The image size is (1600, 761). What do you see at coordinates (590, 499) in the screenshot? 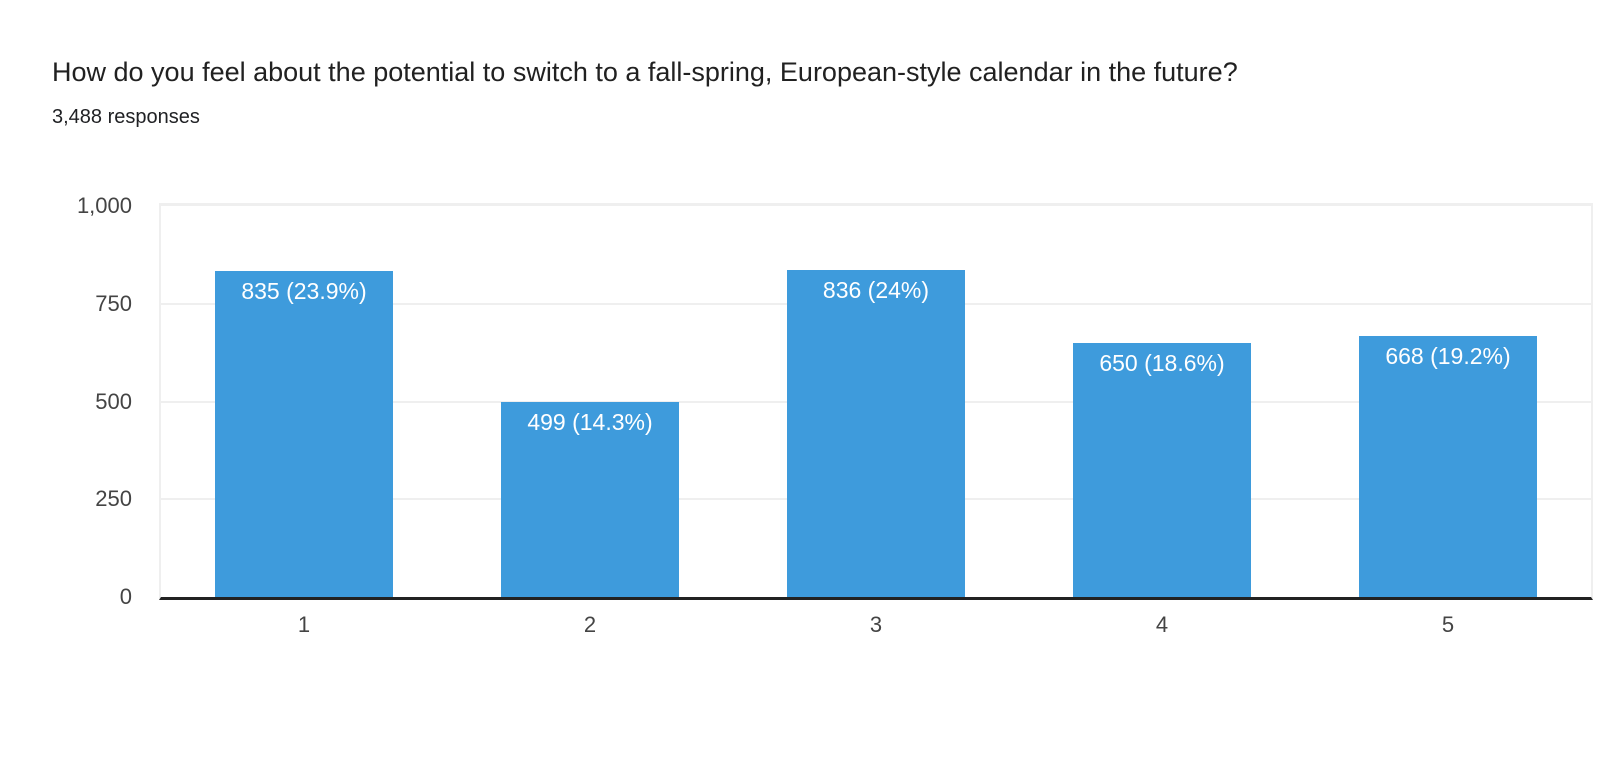
I see `bar: 499 (14.3%)` at bounding box center [590, 499].